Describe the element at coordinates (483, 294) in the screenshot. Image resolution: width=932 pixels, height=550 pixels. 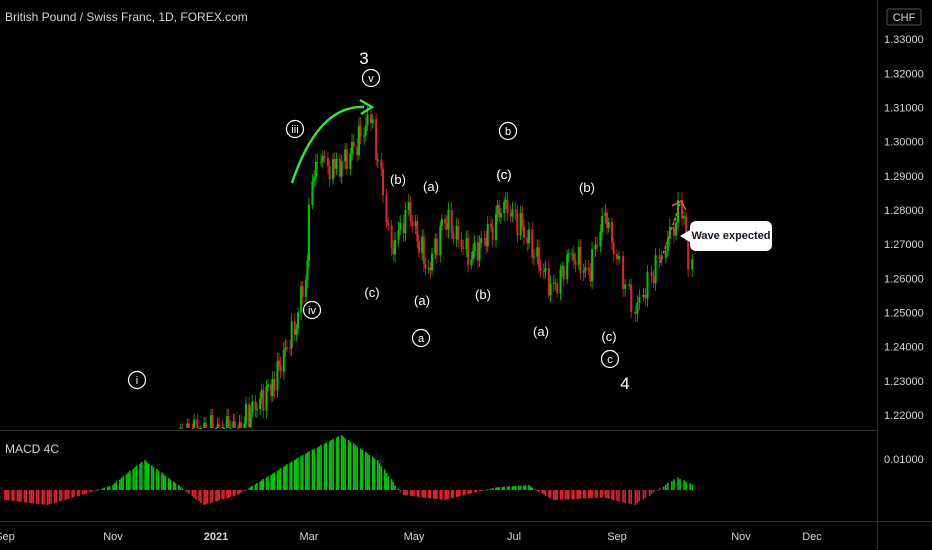
I see `wave-label-text: (b)` at that location.